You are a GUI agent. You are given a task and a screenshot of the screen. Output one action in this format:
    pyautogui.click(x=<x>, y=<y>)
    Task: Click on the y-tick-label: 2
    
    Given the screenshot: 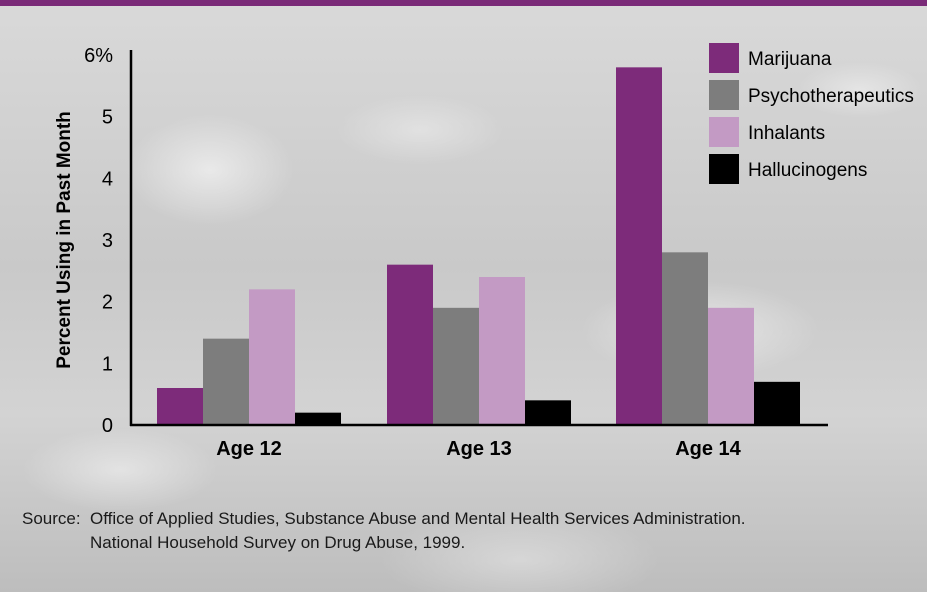 What is the action you would take?
    pyautogui.click(x=107, y=303)
    